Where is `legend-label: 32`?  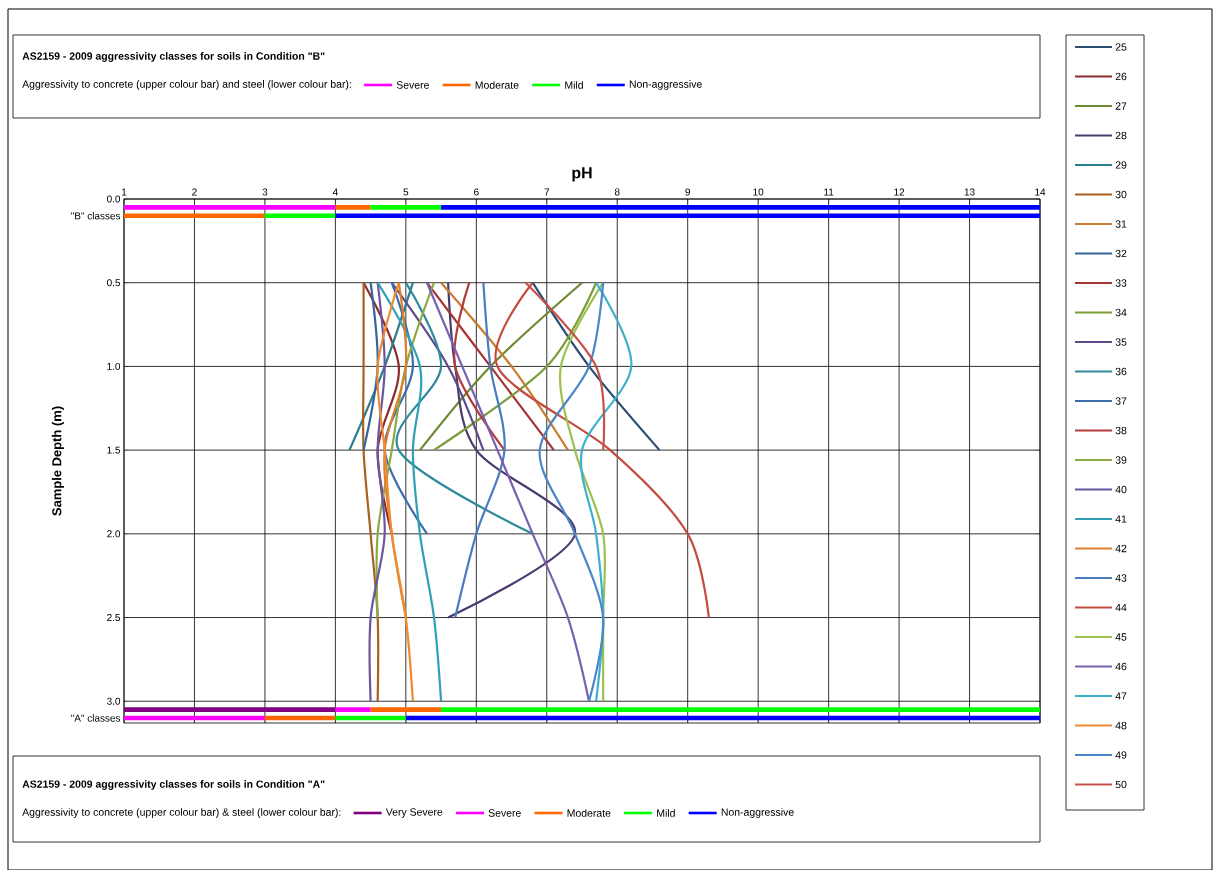
legend-label: 32 is located at coordinates (1121, 253).